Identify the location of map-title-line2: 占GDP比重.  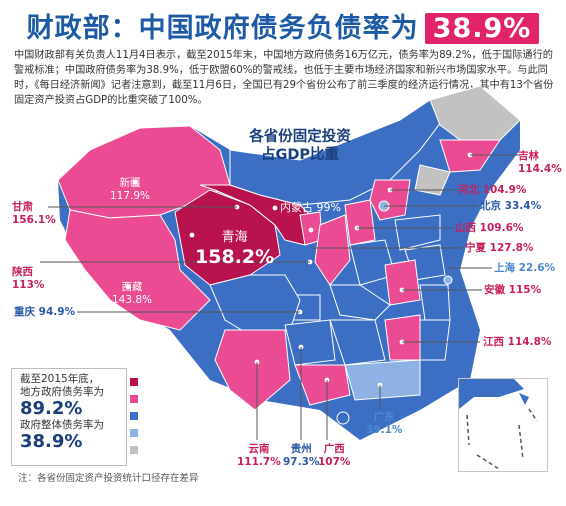
(300, 155).